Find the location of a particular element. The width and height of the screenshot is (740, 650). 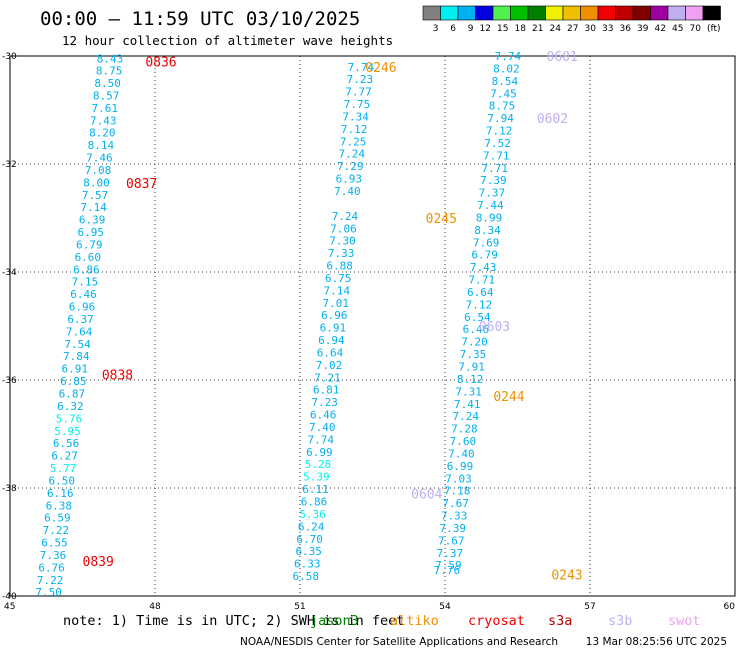

legend-bin-label: 42 is located at coordinates (660, 29).